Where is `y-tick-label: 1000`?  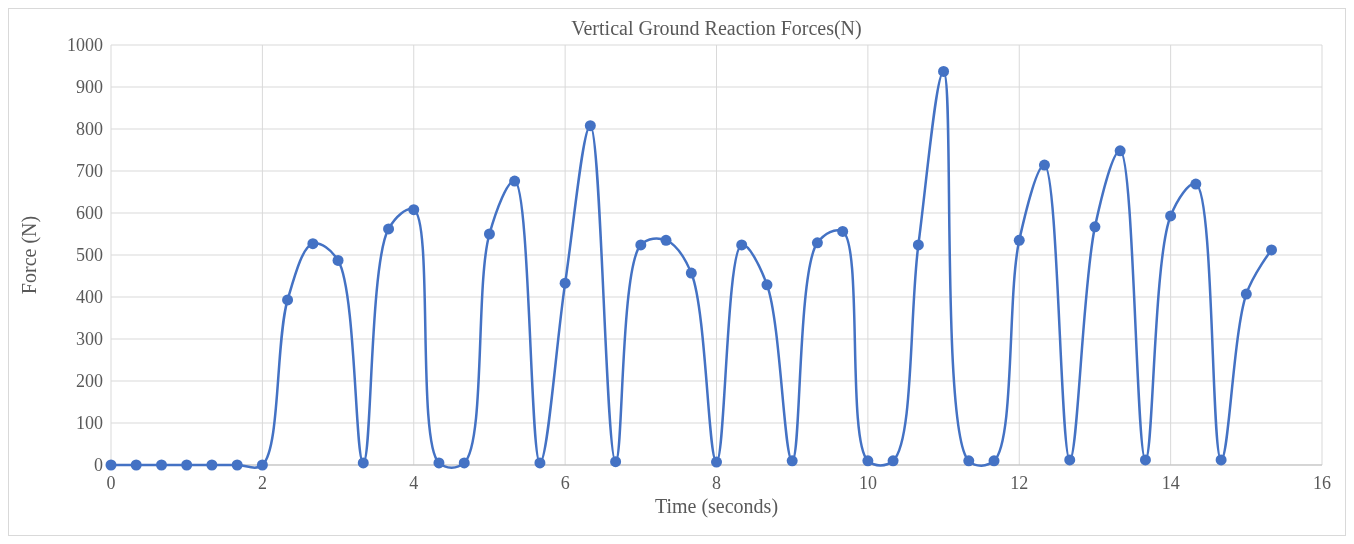 y-tick-label: 1000 is located at coordinates (85, 45).